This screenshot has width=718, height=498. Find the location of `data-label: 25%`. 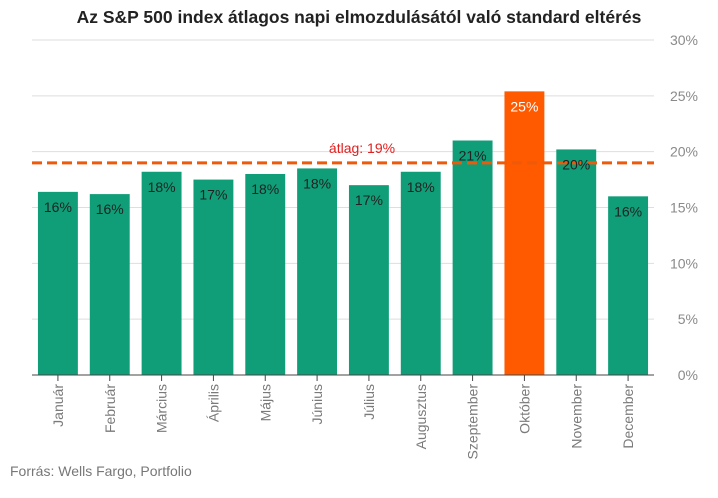

data-label: 25% is located at coordinates (524, 106).